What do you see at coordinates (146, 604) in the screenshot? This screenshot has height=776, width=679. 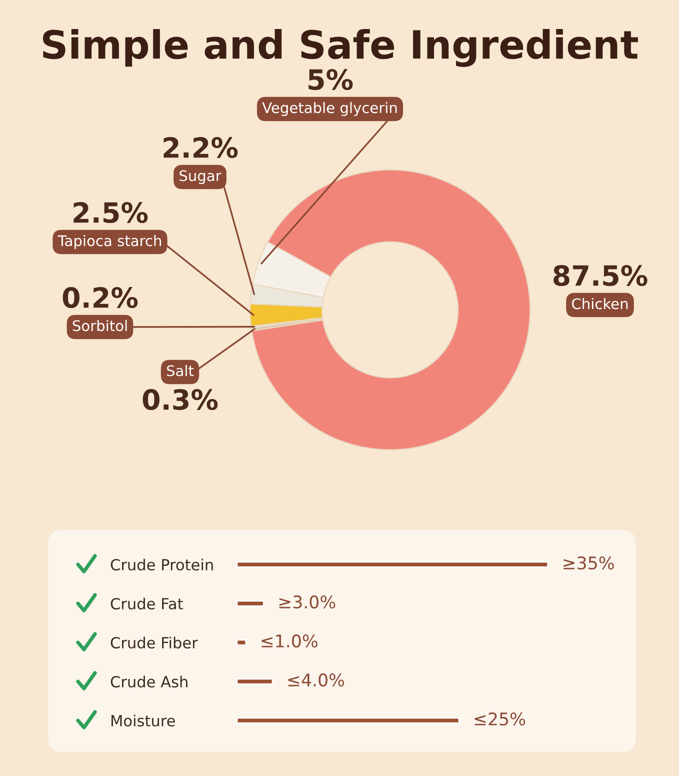 I see `y-tick-label: Crude Fat` at bounding box center [146, 604].